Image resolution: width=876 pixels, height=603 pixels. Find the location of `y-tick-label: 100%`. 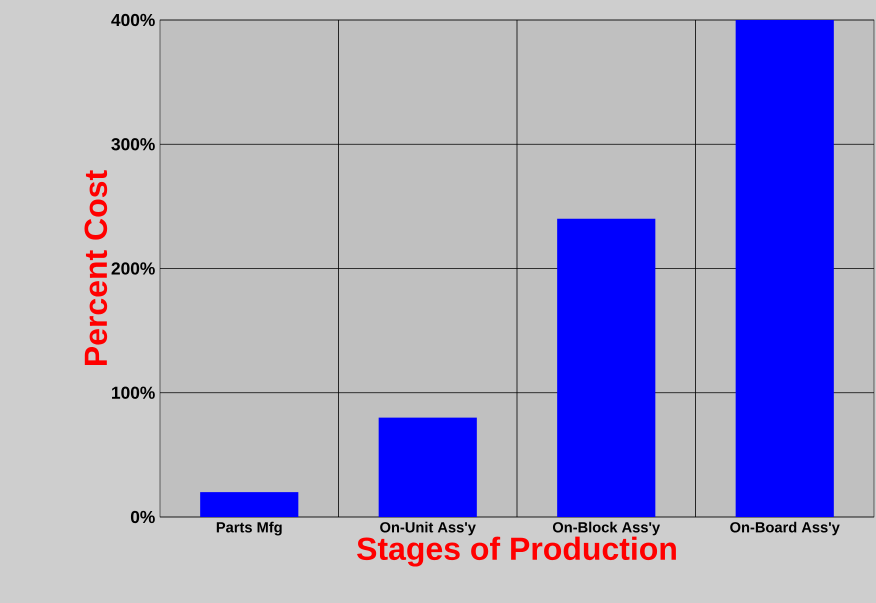

y-tick-label: 100% is located at coordinates (133, 392).